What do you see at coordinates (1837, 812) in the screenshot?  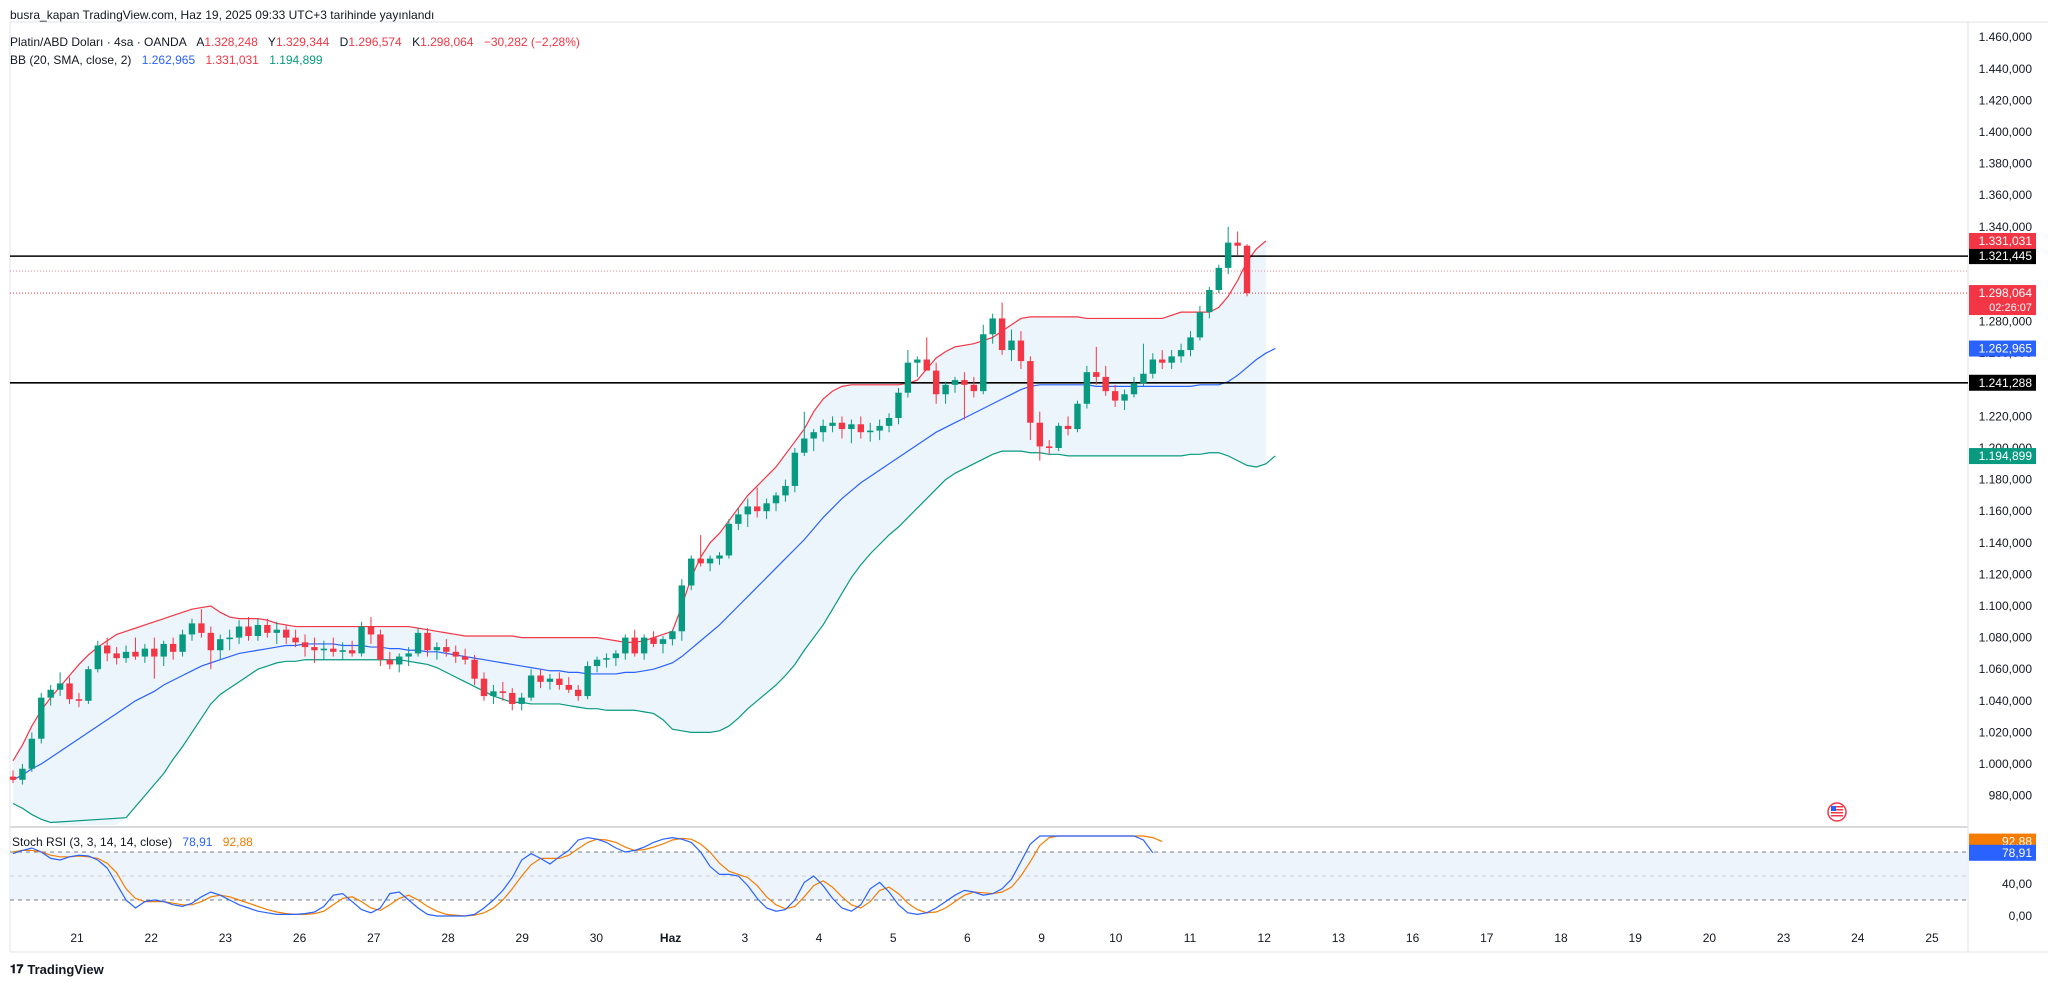 I see `us-flag-icon` at bounding box center [1837, 812].